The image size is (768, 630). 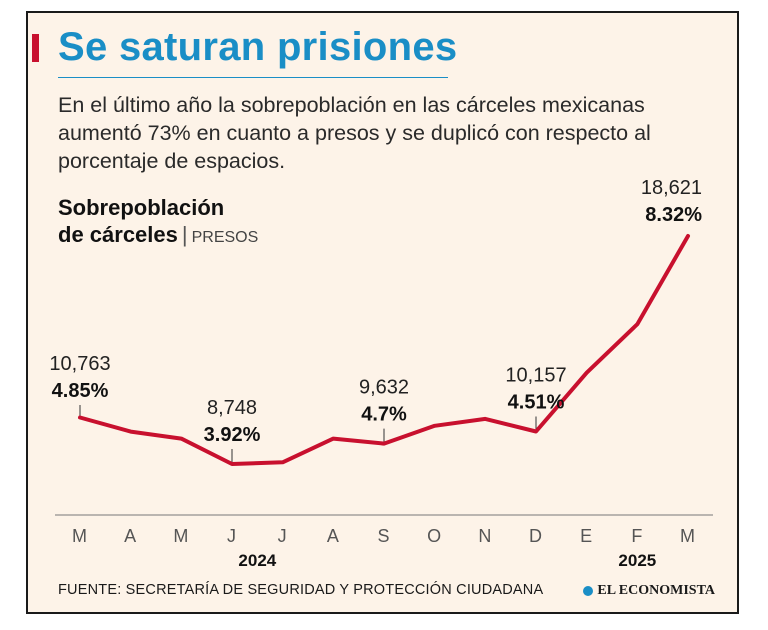 I want to click on value-label: 10,763, so click(x=79, y=364).